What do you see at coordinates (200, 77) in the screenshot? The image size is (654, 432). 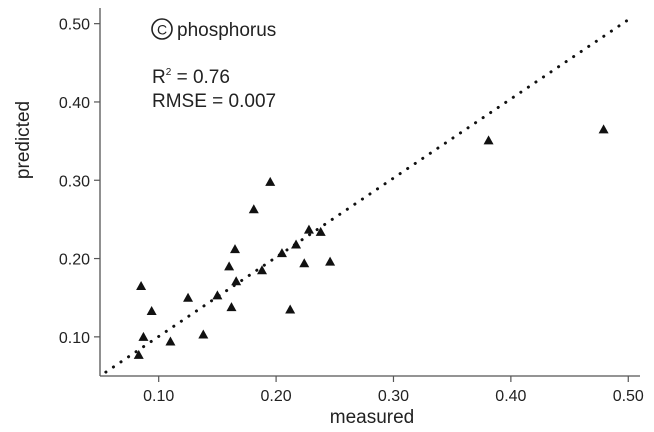 I see `r-squared-value: = 0.76` at bounding box center [200, 77].